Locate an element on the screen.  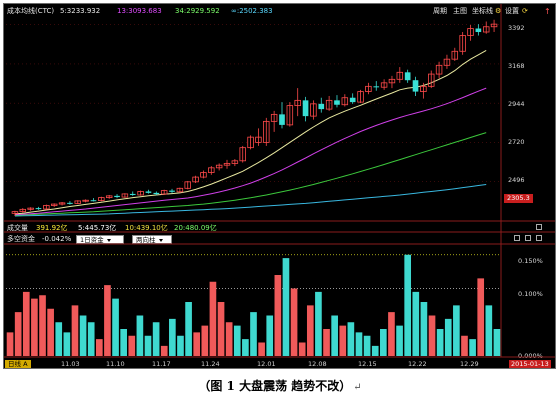
period-button: 周期 is located at coordinates (440, 11).